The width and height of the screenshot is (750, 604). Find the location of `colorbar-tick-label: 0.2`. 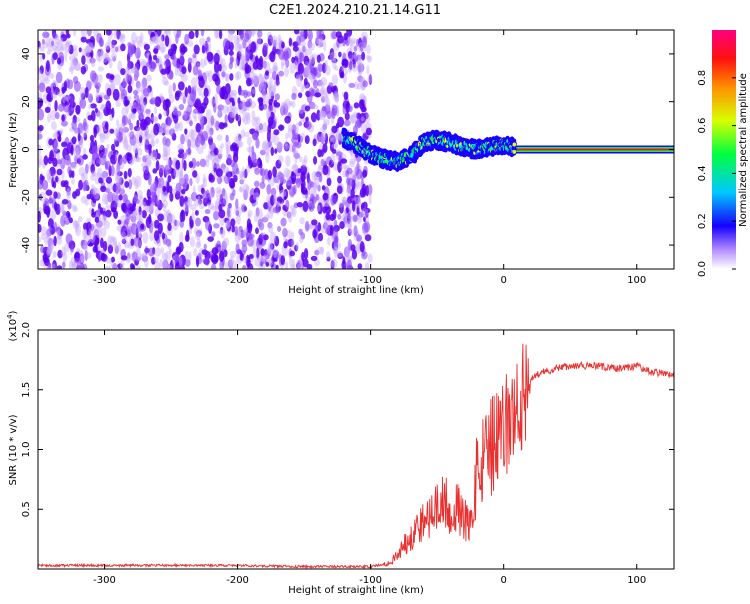

colorbar-tick-label: 0.2 is located at coordinates (702, 221).